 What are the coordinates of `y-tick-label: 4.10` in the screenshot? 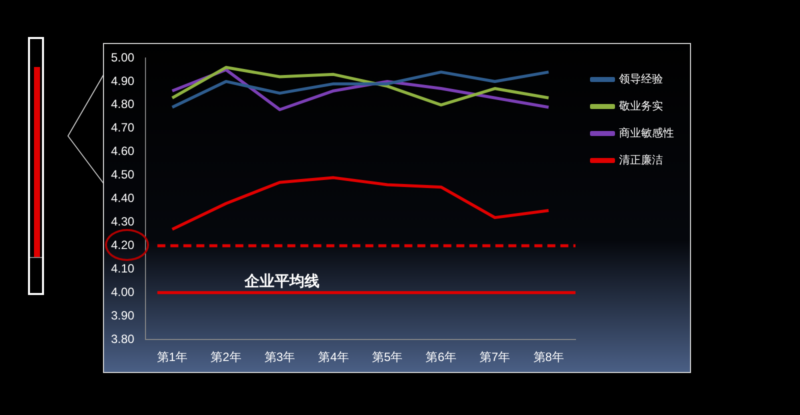 It's located at (122, 269).